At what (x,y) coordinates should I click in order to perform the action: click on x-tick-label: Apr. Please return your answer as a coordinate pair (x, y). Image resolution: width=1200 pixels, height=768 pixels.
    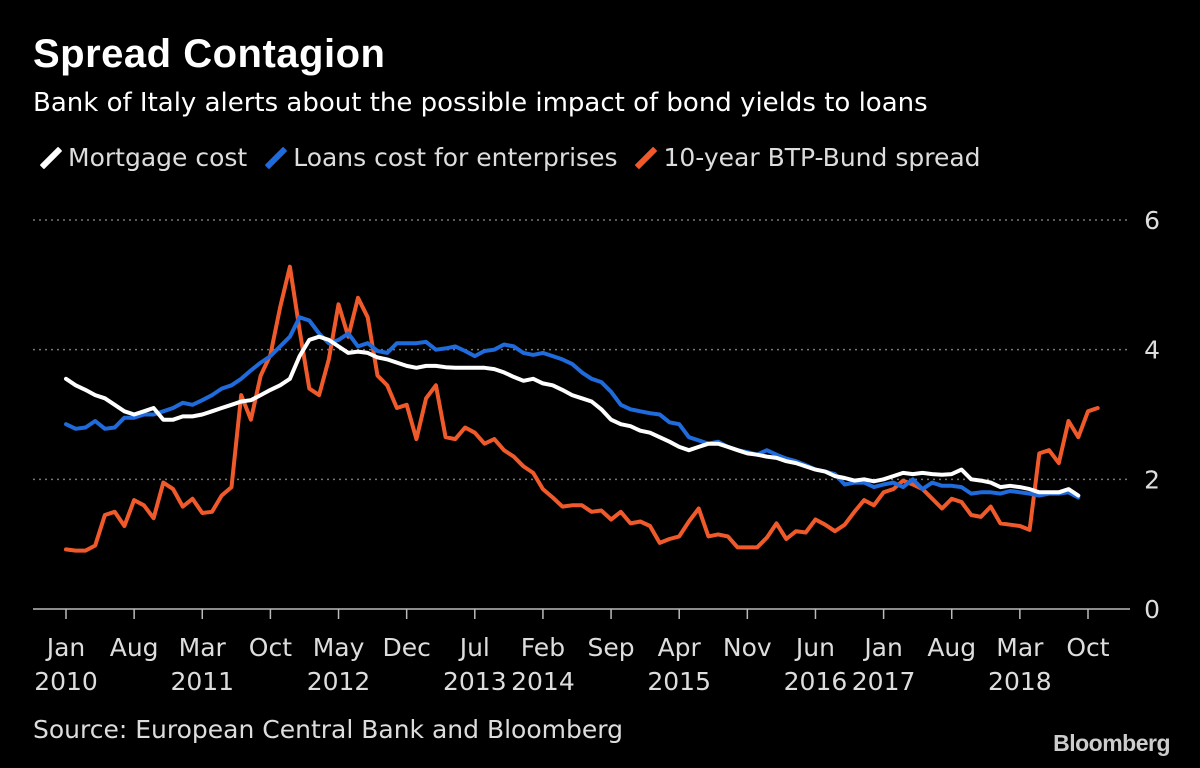
    Looking at the image, I should click on (680, 647).